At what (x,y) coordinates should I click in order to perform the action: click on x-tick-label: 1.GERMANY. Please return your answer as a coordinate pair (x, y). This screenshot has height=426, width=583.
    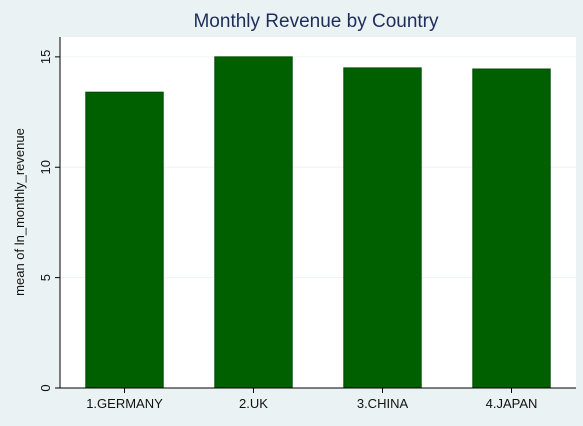
    Looking at the image, I should click on (124, 403).